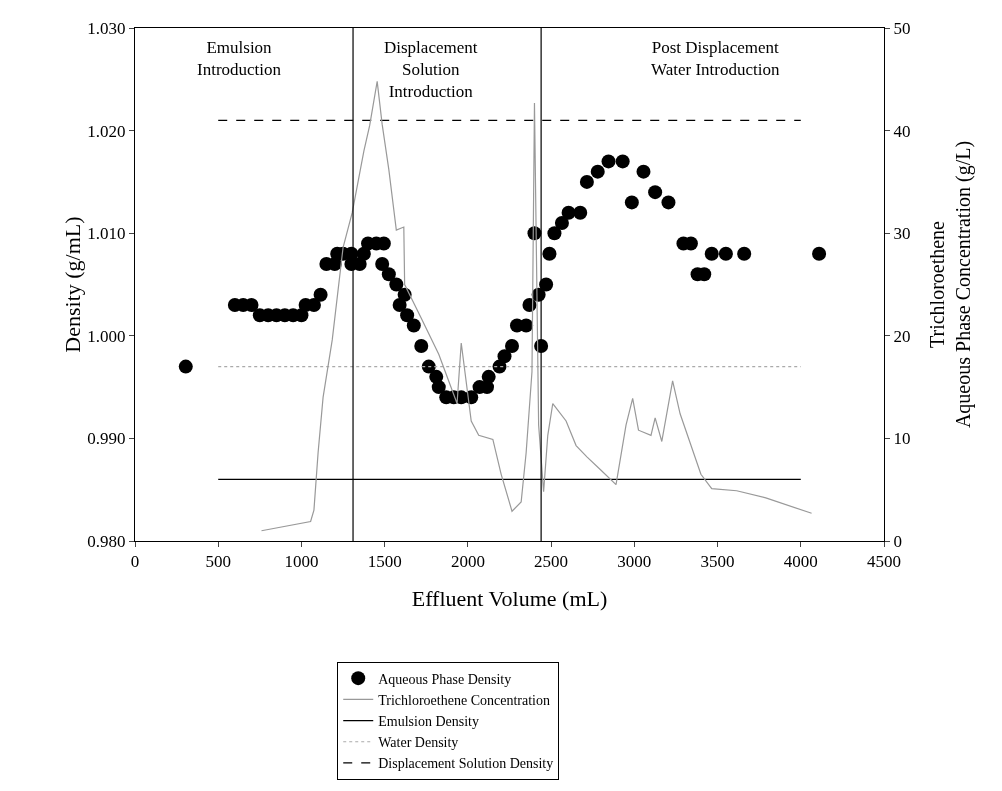 The height and width of the screenshot is (791, 1002). What do you see at coordinates (418, 743) in the screenshot?
I see `legend-label: Water Density` at bounding box center [418, 743].